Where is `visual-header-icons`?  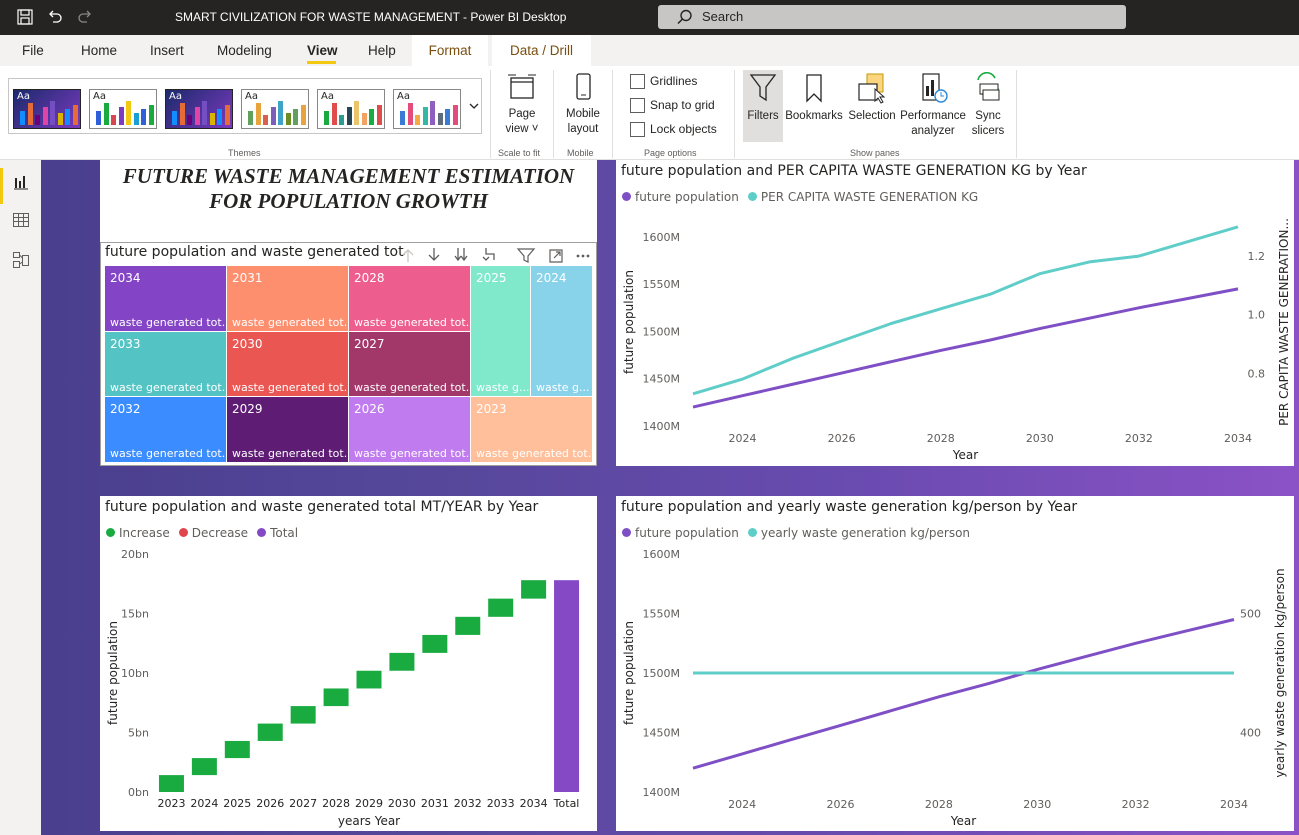 visual-header-icons is located at coordinates (496, 255).